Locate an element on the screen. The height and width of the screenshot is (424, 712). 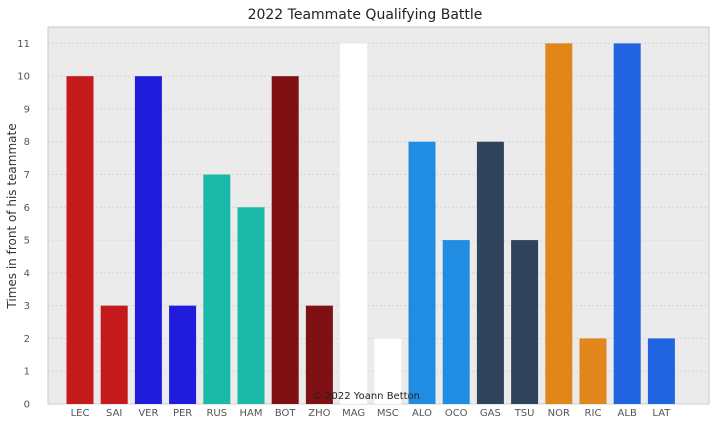
bar-oco is located at coordinates (456, 322).